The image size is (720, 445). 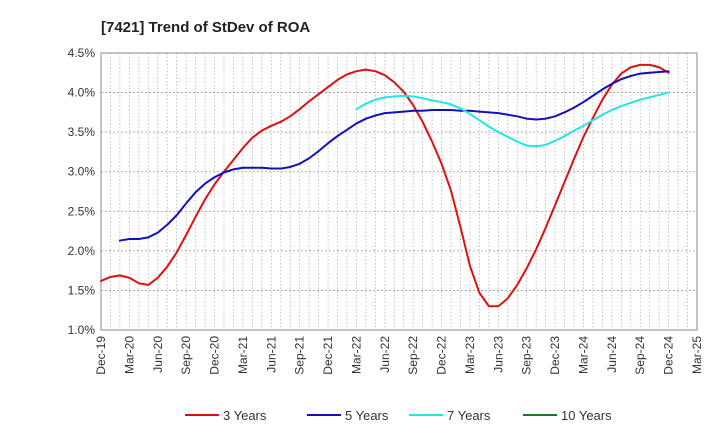 What do you see at coordinates (640, 355) in the screenshot?
I see `x-tick-label: Sep-24` at bounding box center [640, 355].